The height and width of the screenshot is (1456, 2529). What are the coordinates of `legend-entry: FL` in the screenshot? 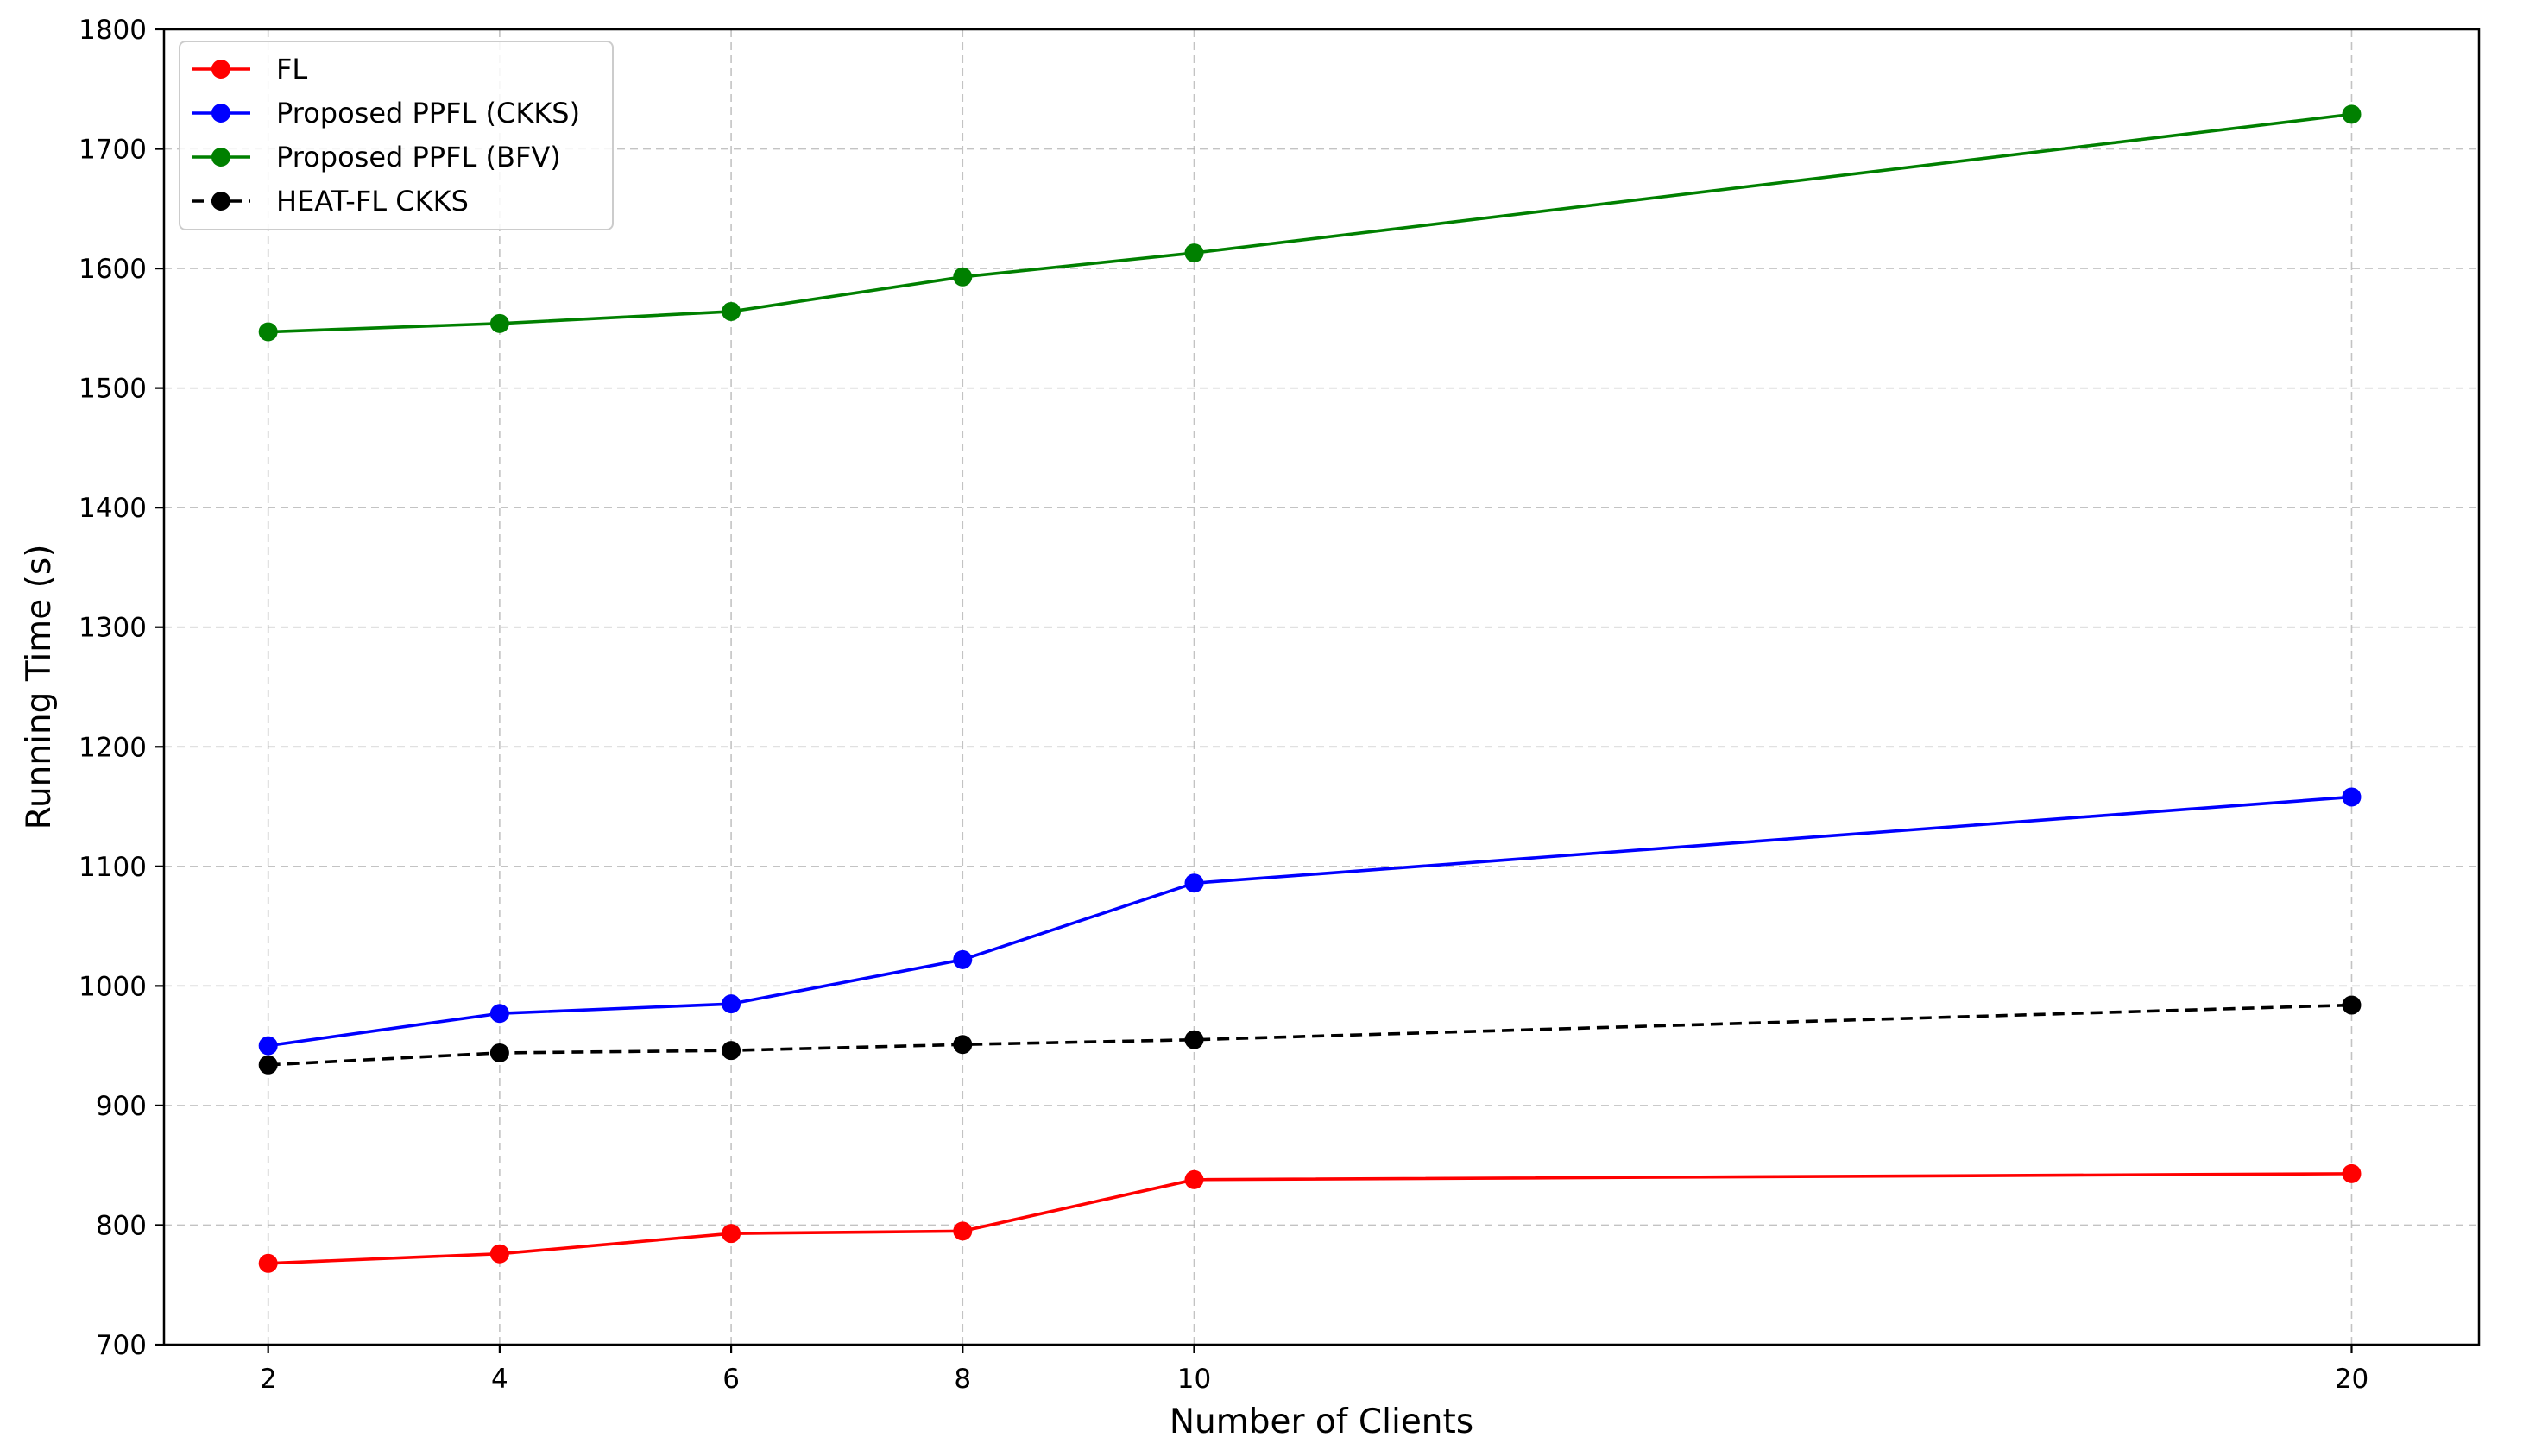 It's located at (249, 69).